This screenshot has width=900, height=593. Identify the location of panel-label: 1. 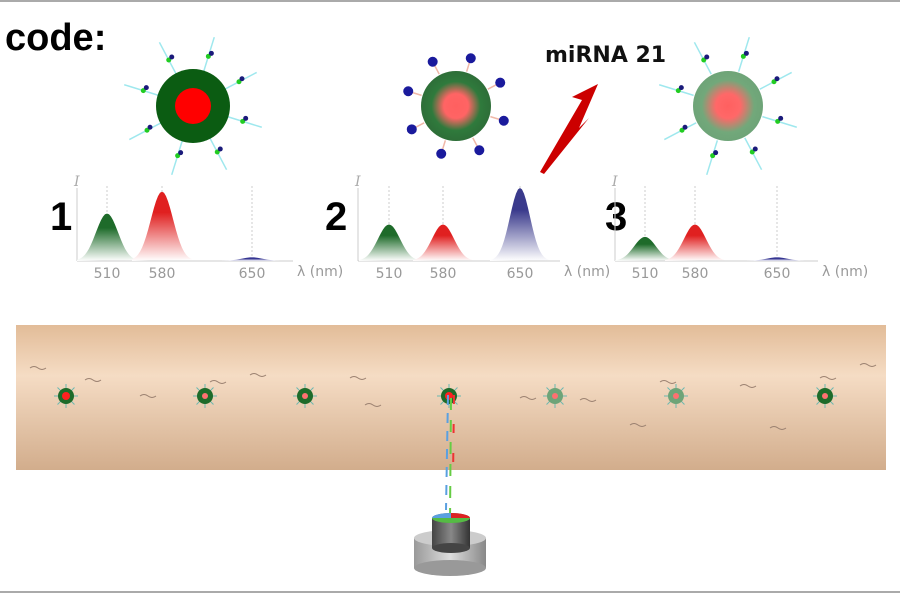
(61, 217).